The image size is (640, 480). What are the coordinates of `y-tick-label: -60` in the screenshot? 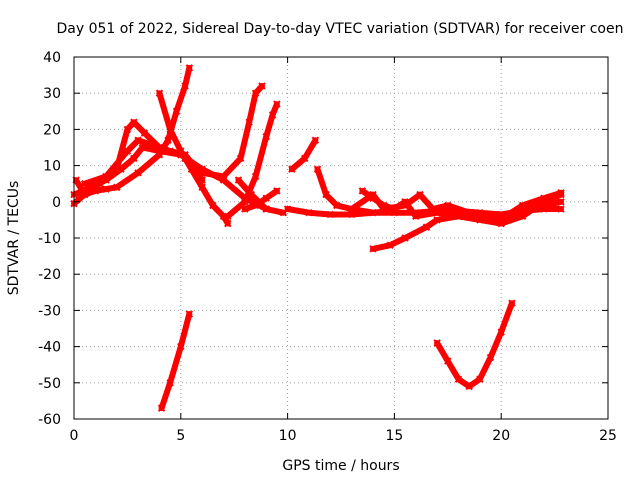 It's located at (49, 420).